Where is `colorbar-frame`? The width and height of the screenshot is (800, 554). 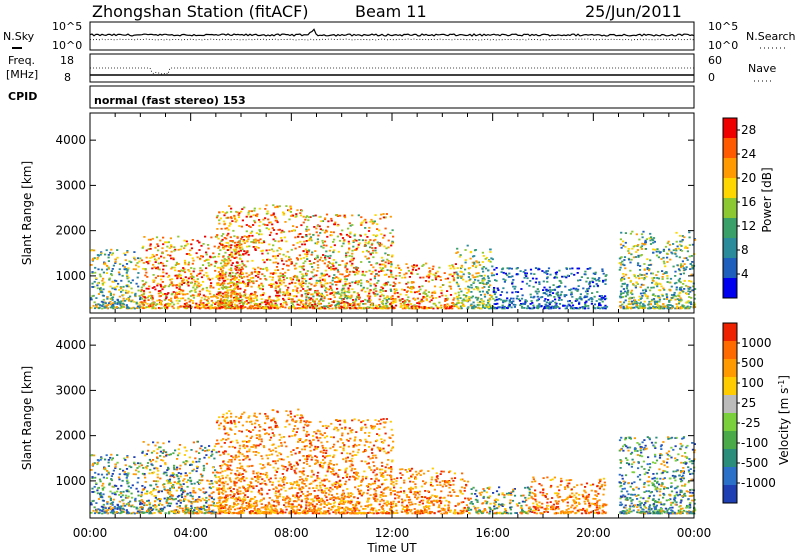 colorbar-frame is located at coordinates (730, 208).